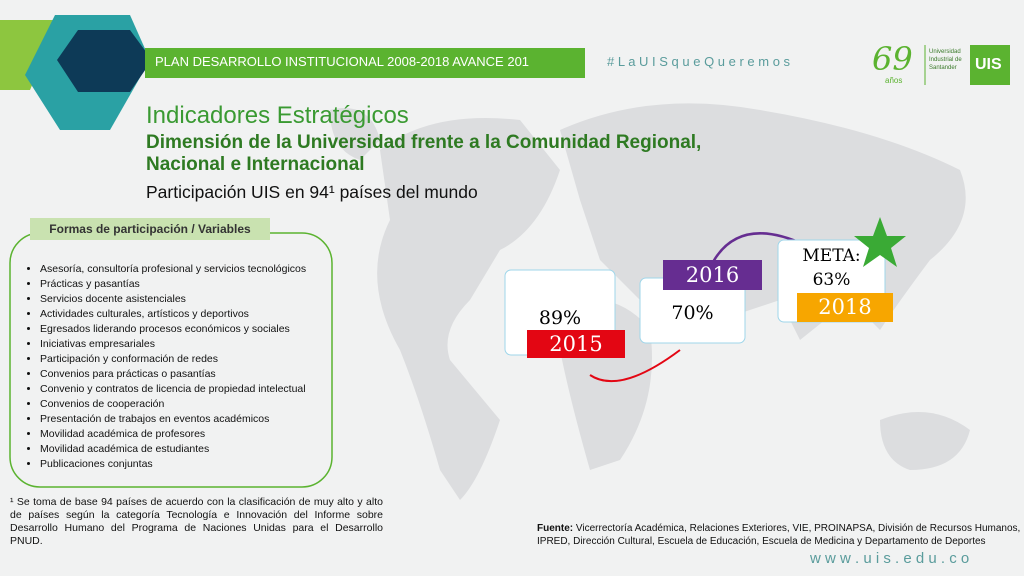 This screenshot has width=1024, height=576. I want to click on variable-item: Convenios de cooperación, so click(185, 404).